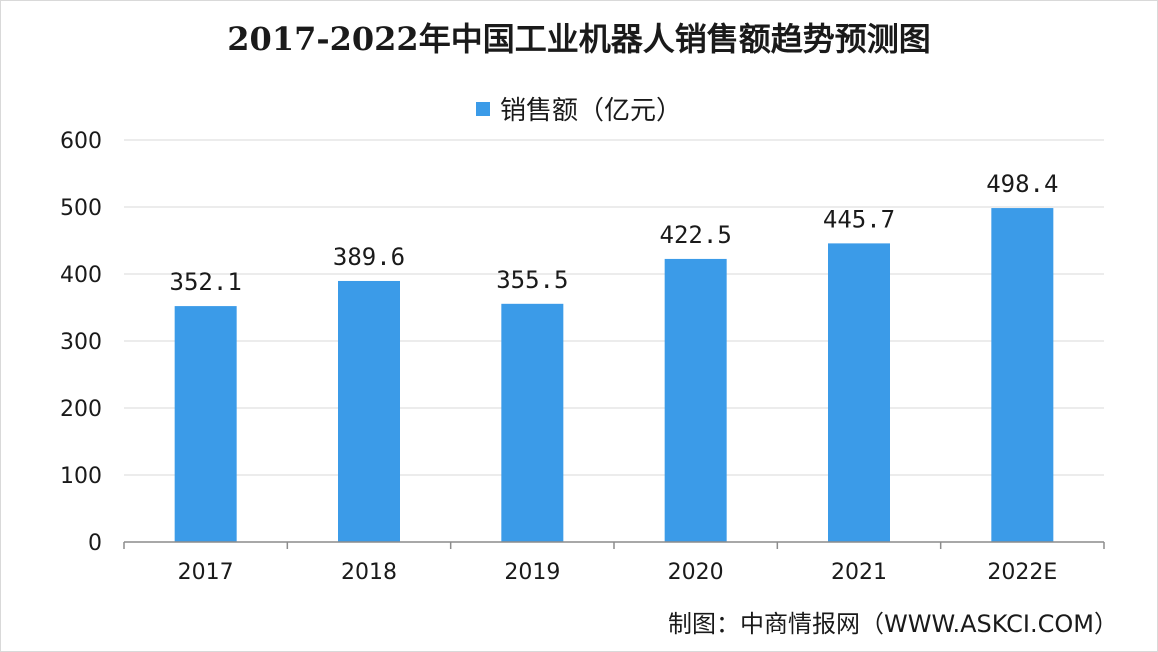  Describe the element at coordinates (696, 235) in the screenshot. I see `data-label: 422.5` at that location.